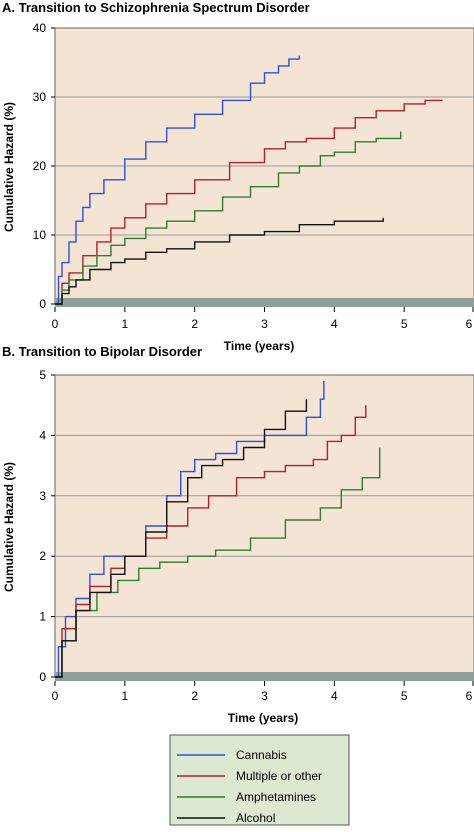  What do you see at coordinates (40, 235) in the screenshot?
I see `y-tick-label: 10` at bounding box center [40, 235].